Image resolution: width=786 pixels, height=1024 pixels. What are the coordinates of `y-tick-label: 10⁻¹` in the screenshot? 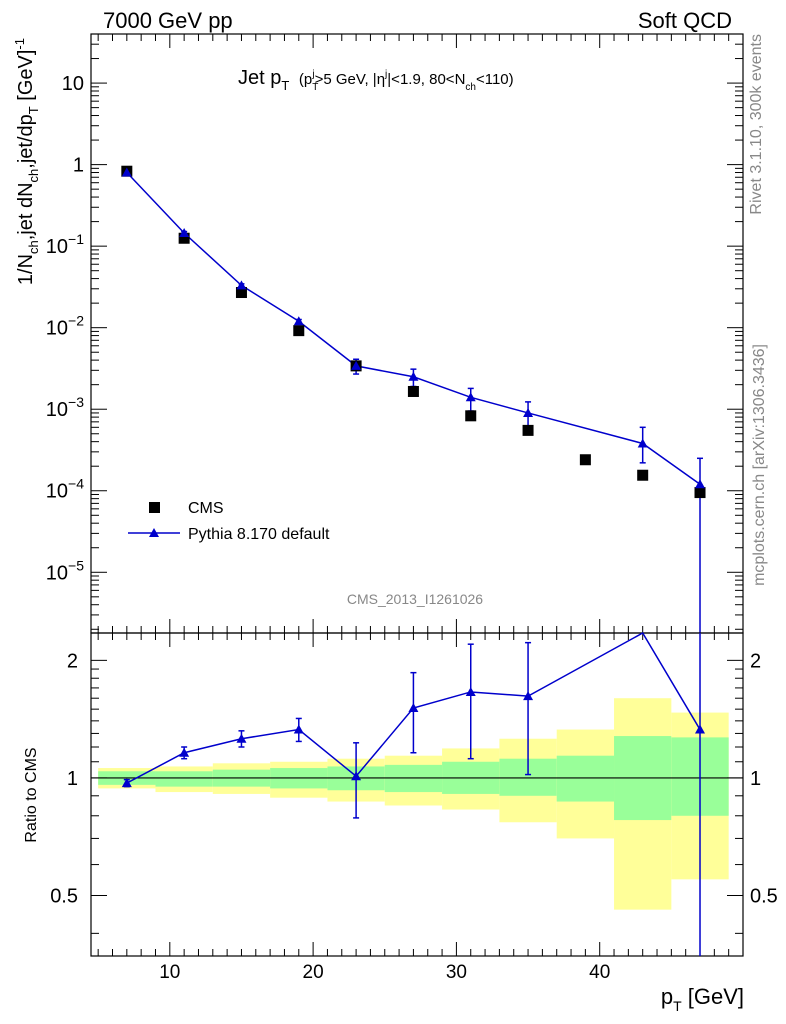 It's located at (65, 244).